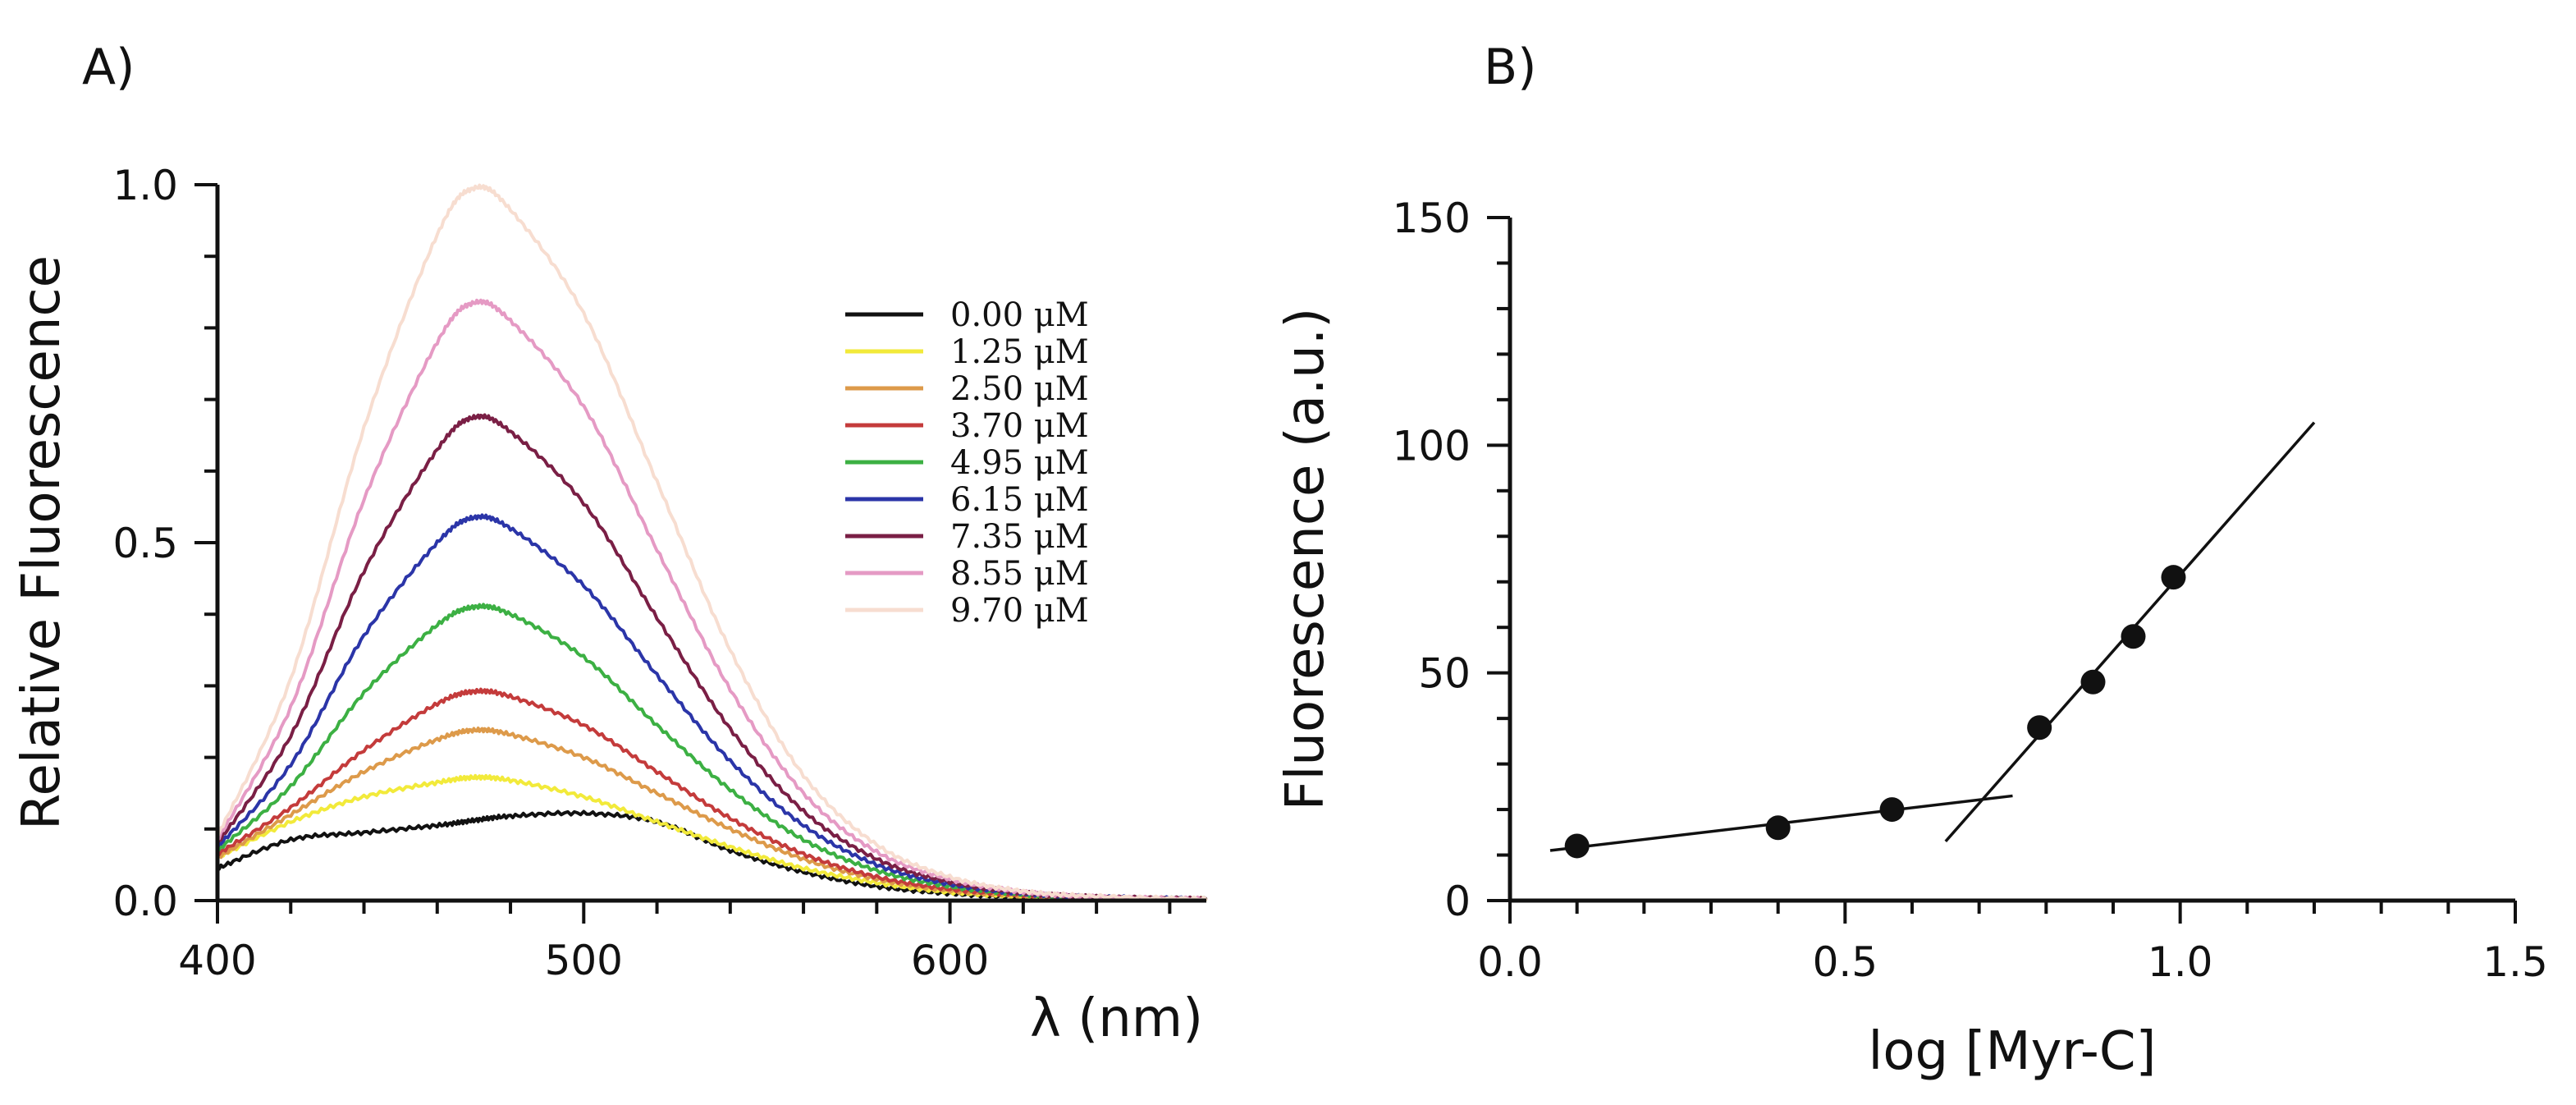  What do you see at coordinates (950, 960) in the screenshot?
I see `x-tick-label: 600` at bounding box center [950, 960].